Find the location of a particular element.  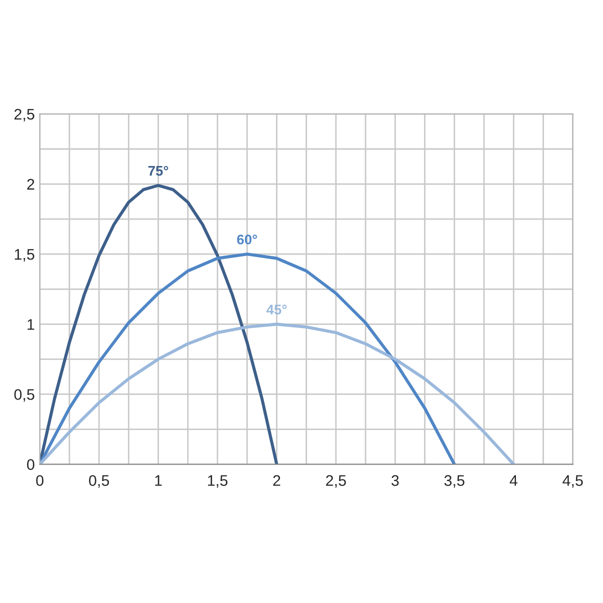

x-tick-label: 4,5 is located at coordinates (572, 481).